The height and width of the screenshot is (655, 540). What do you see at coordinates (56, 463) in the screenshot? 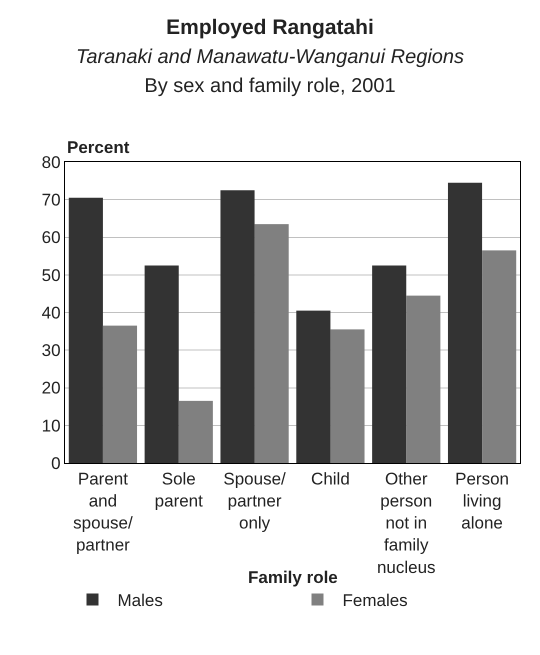
I see `y-tick-label: 0` at bounding box center [56, 463].